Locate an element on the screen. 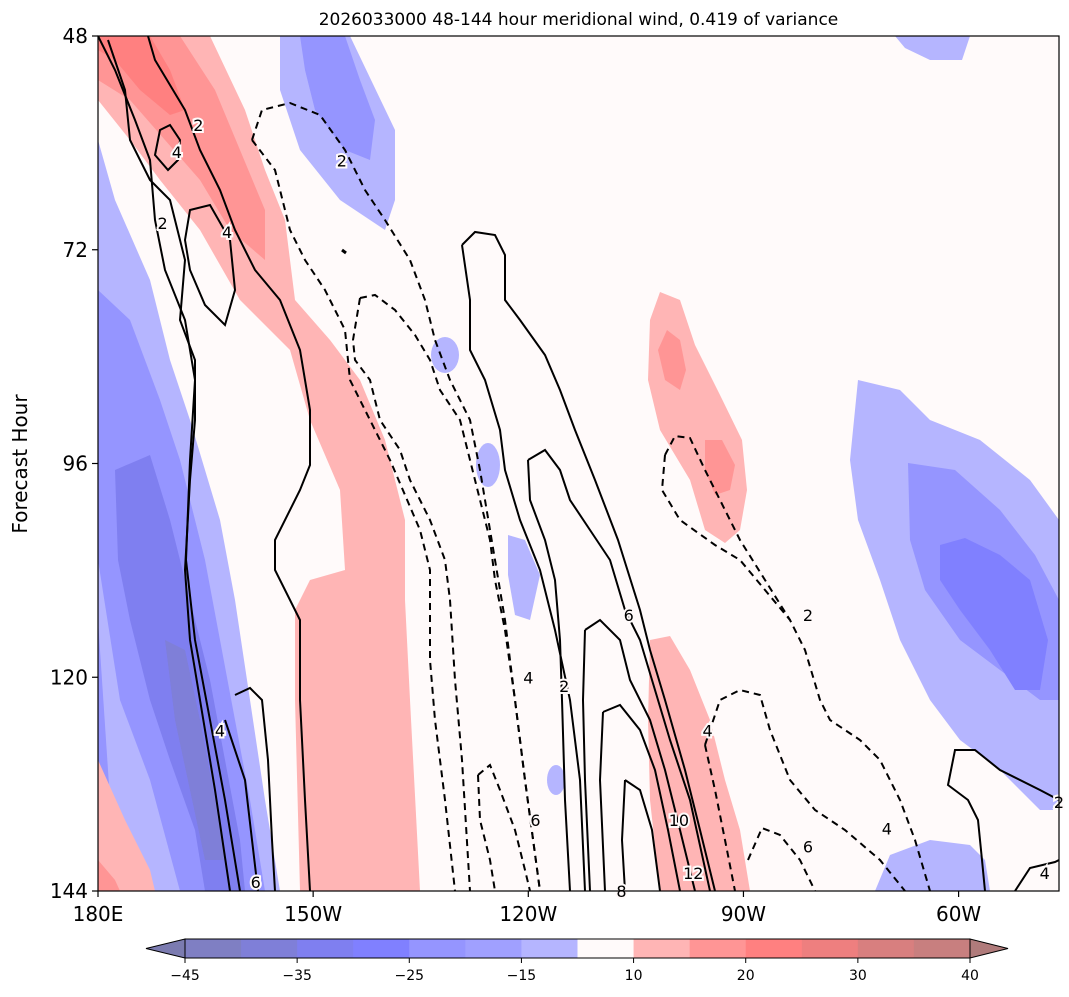 The image size is (1069, 997). y-tick-label: 48 is located at coordinates (75, 36).